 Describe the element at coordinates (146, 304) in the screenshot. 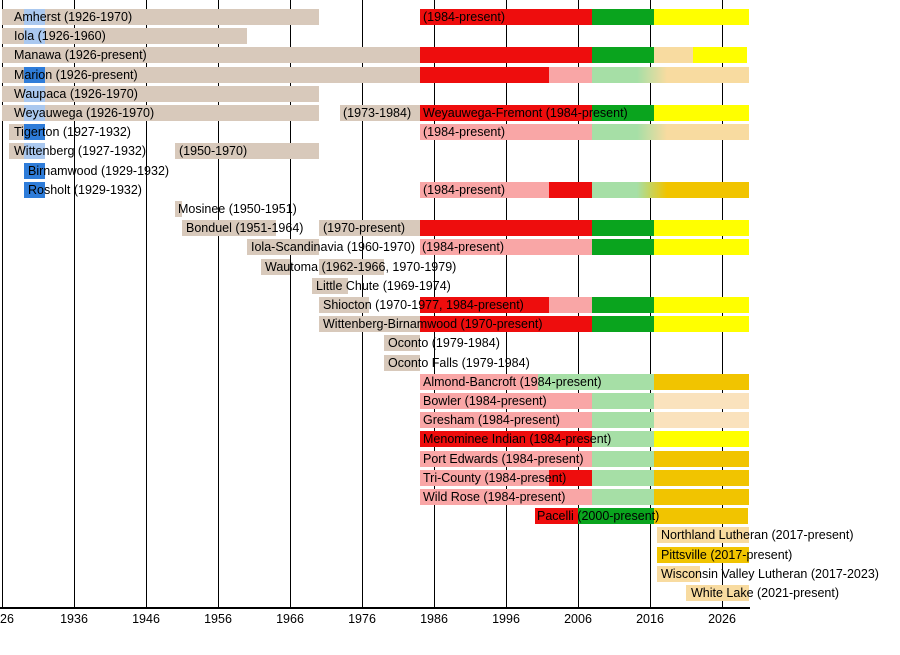

I see `gridline-1946` at that location.